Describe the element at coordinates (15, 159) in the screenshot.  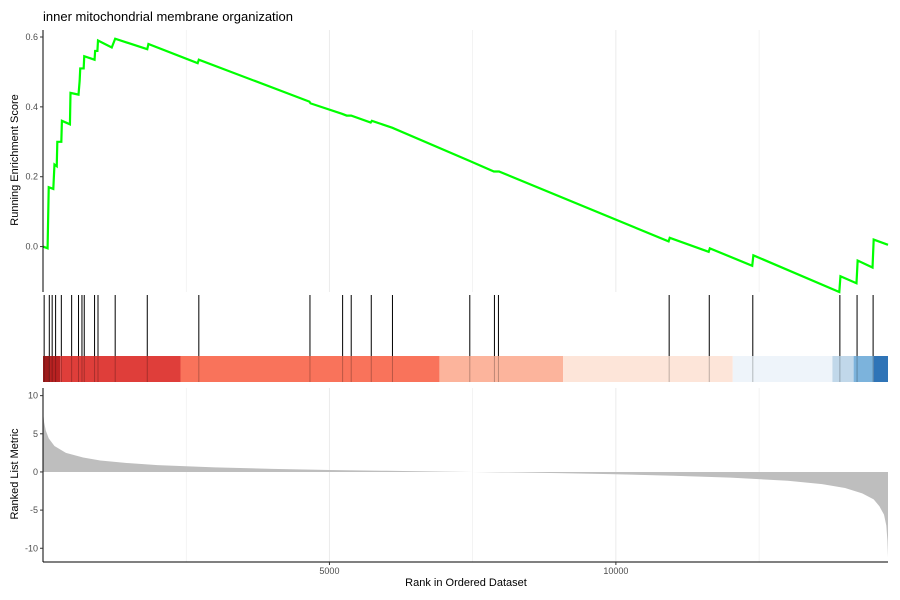
I see `running-score-ylabel: Running Enrichment Score` at that location.